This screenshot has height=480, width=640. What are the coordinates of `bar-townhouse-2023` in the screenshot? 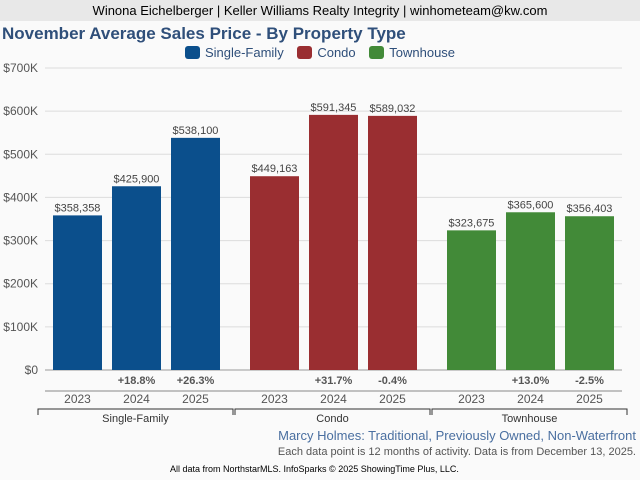 It's located at (471, 300).